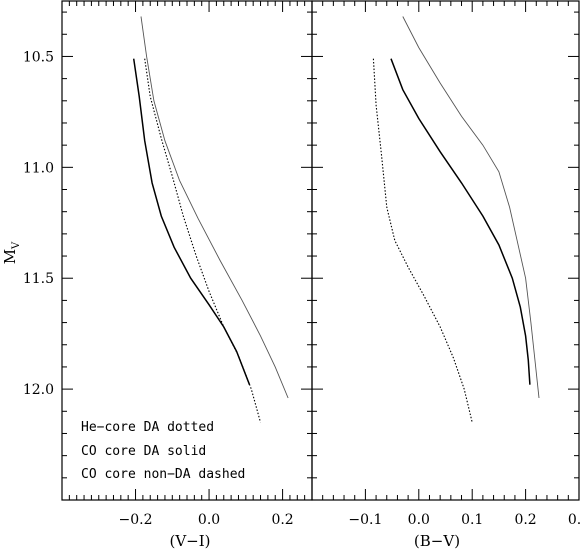 The image size is (580, 551). What do you see at coordinates (472, 520) in the screenshot?
I see `x-tick-label: 0.1` at bounding box center [472, 520].